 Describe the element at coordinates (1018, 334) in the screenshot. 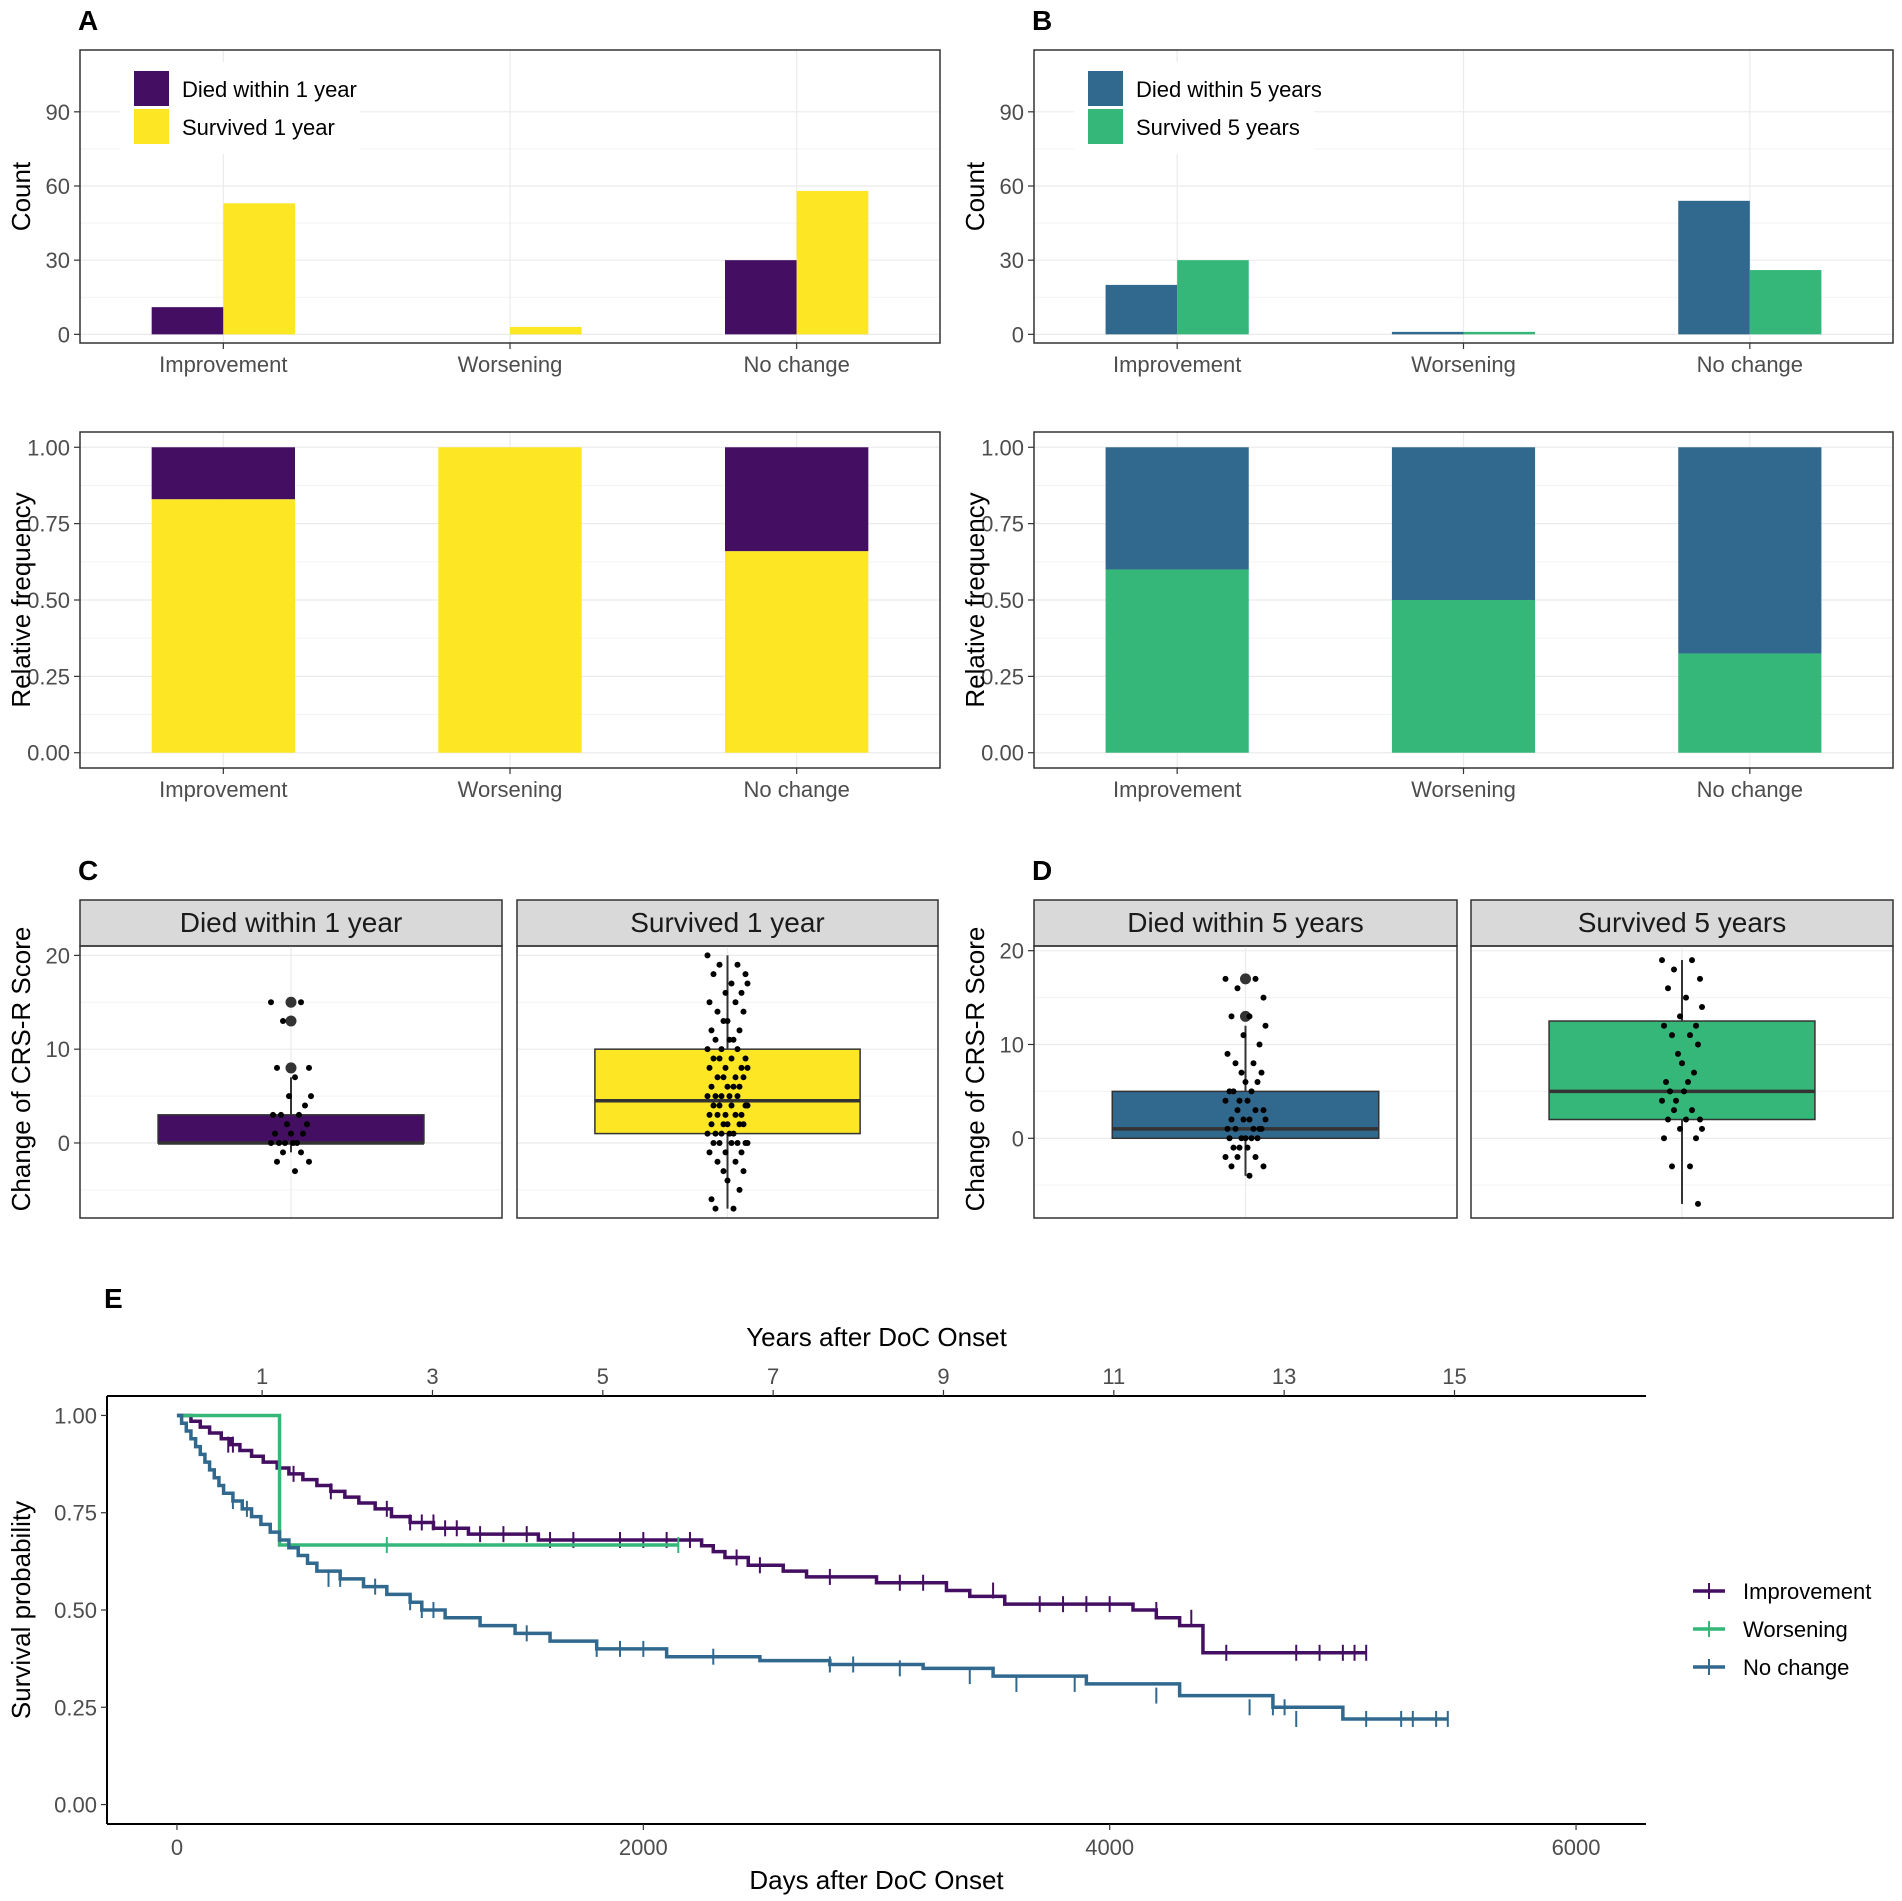

I see `B-count-ytick-label: 0` at that location.